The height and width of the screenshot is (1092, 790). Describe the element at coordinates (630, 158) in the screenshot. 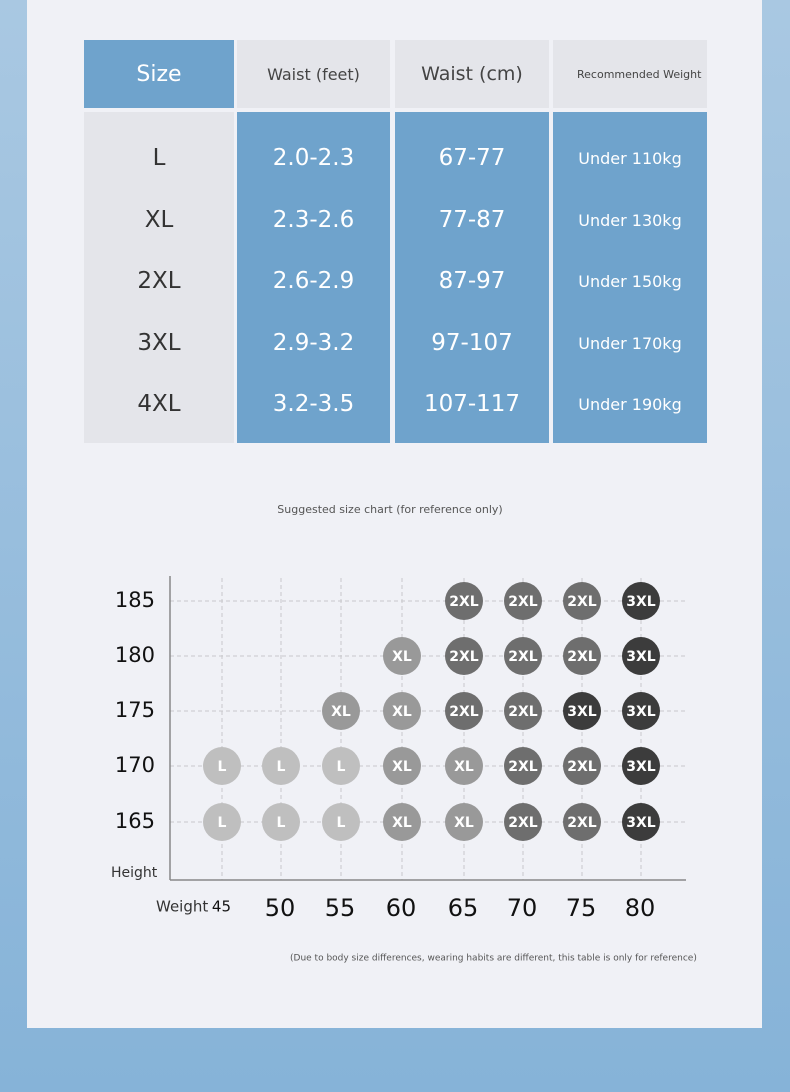

I see `table-cell: Under 110kg` at that location.